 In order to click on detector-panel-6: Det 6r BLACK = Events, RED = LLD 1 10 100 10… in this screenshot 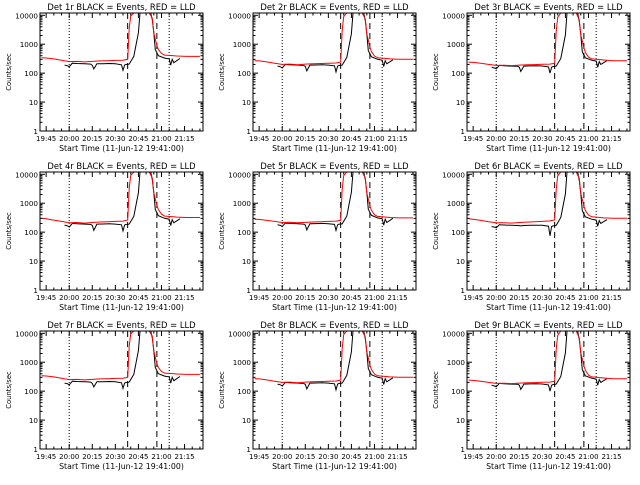, I will do `click(531, 236)`.